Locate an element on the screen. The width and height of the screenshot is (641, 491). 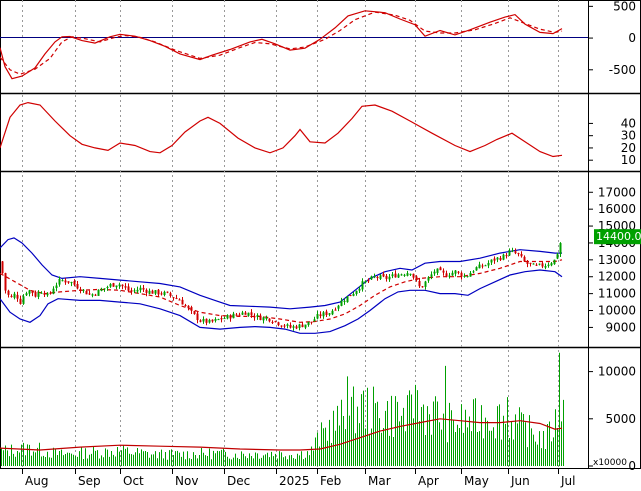
time-tick-label: Sep is located at coordinates (89, 481).